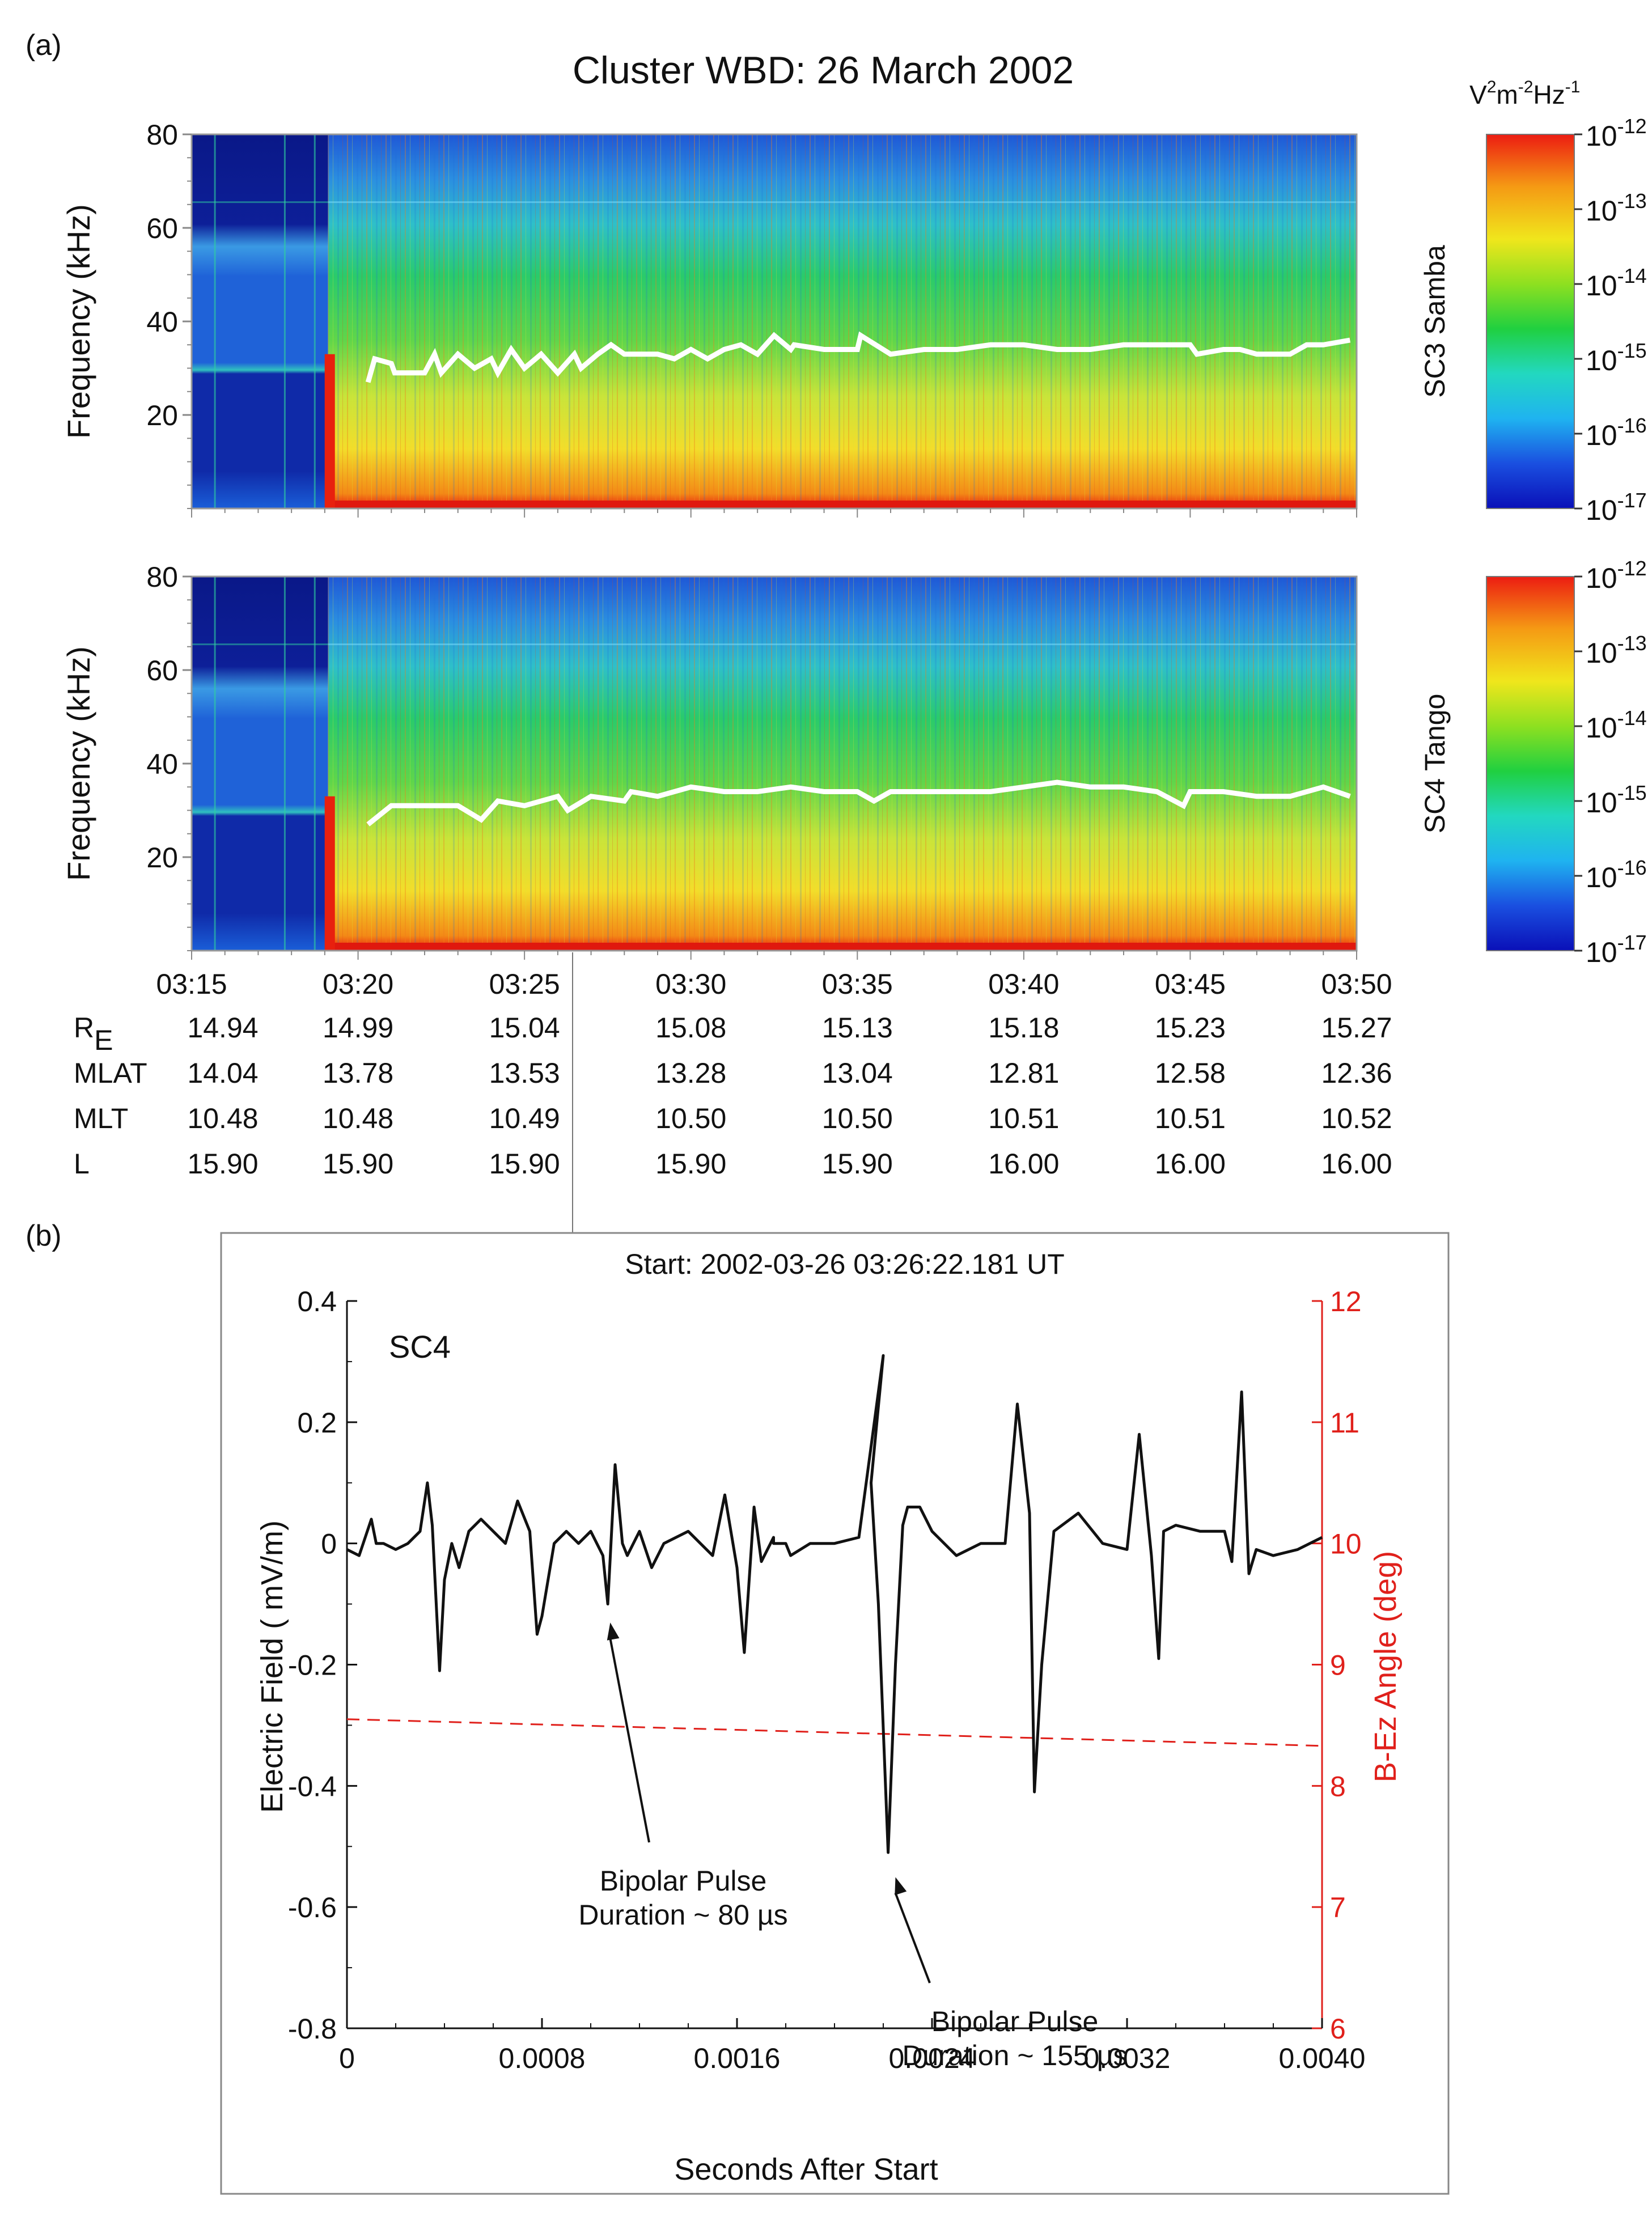 The image size is (1652, 2225). What do you see at coordinates (329, 1544) in the screenshot?
I see `y-tick-label: 0` at bounding box center [329, 1544].